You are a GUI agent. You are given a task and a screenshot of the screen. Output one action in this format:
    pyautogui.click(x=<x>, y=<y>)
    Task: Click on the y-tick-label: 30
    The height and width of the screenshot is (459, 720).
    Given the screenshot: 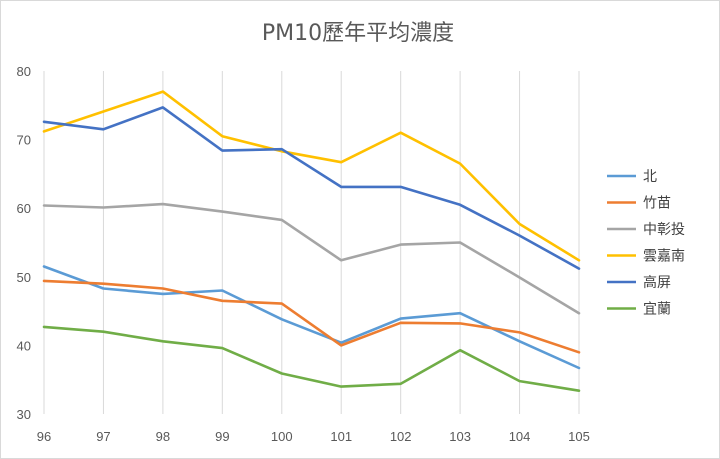 What is the action you would take?
    pyautogui.click(x=24, y=414)
    